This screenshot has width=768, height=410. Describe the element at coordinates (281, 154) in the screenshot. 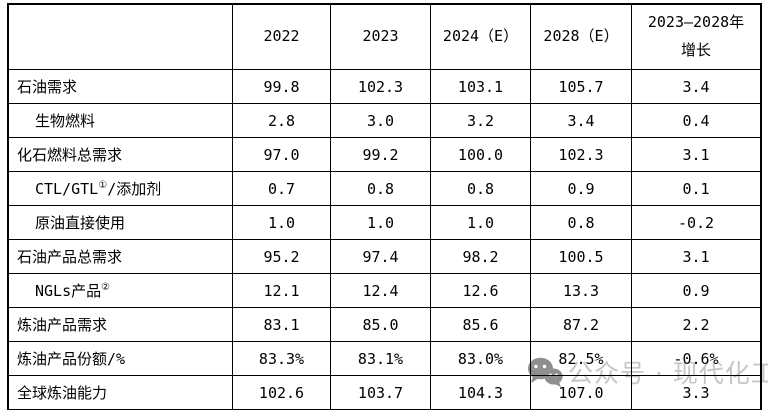

I see `value-cell: 97.0` at that location.